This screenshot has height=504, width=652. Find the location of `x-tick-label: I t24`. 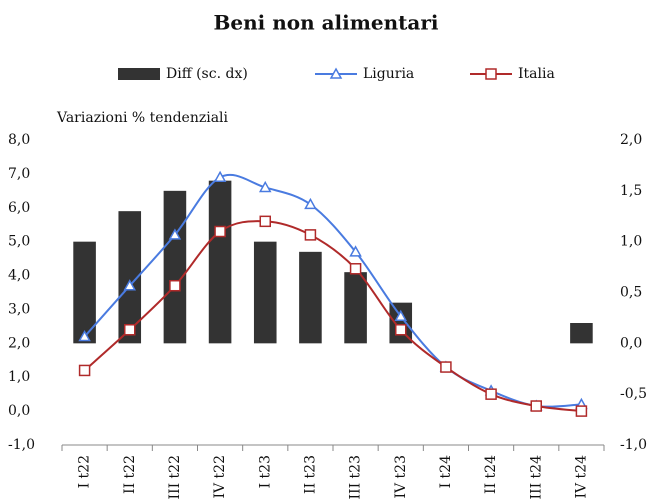

x-tick-label: I t24 is located at coordinates (446, 472).